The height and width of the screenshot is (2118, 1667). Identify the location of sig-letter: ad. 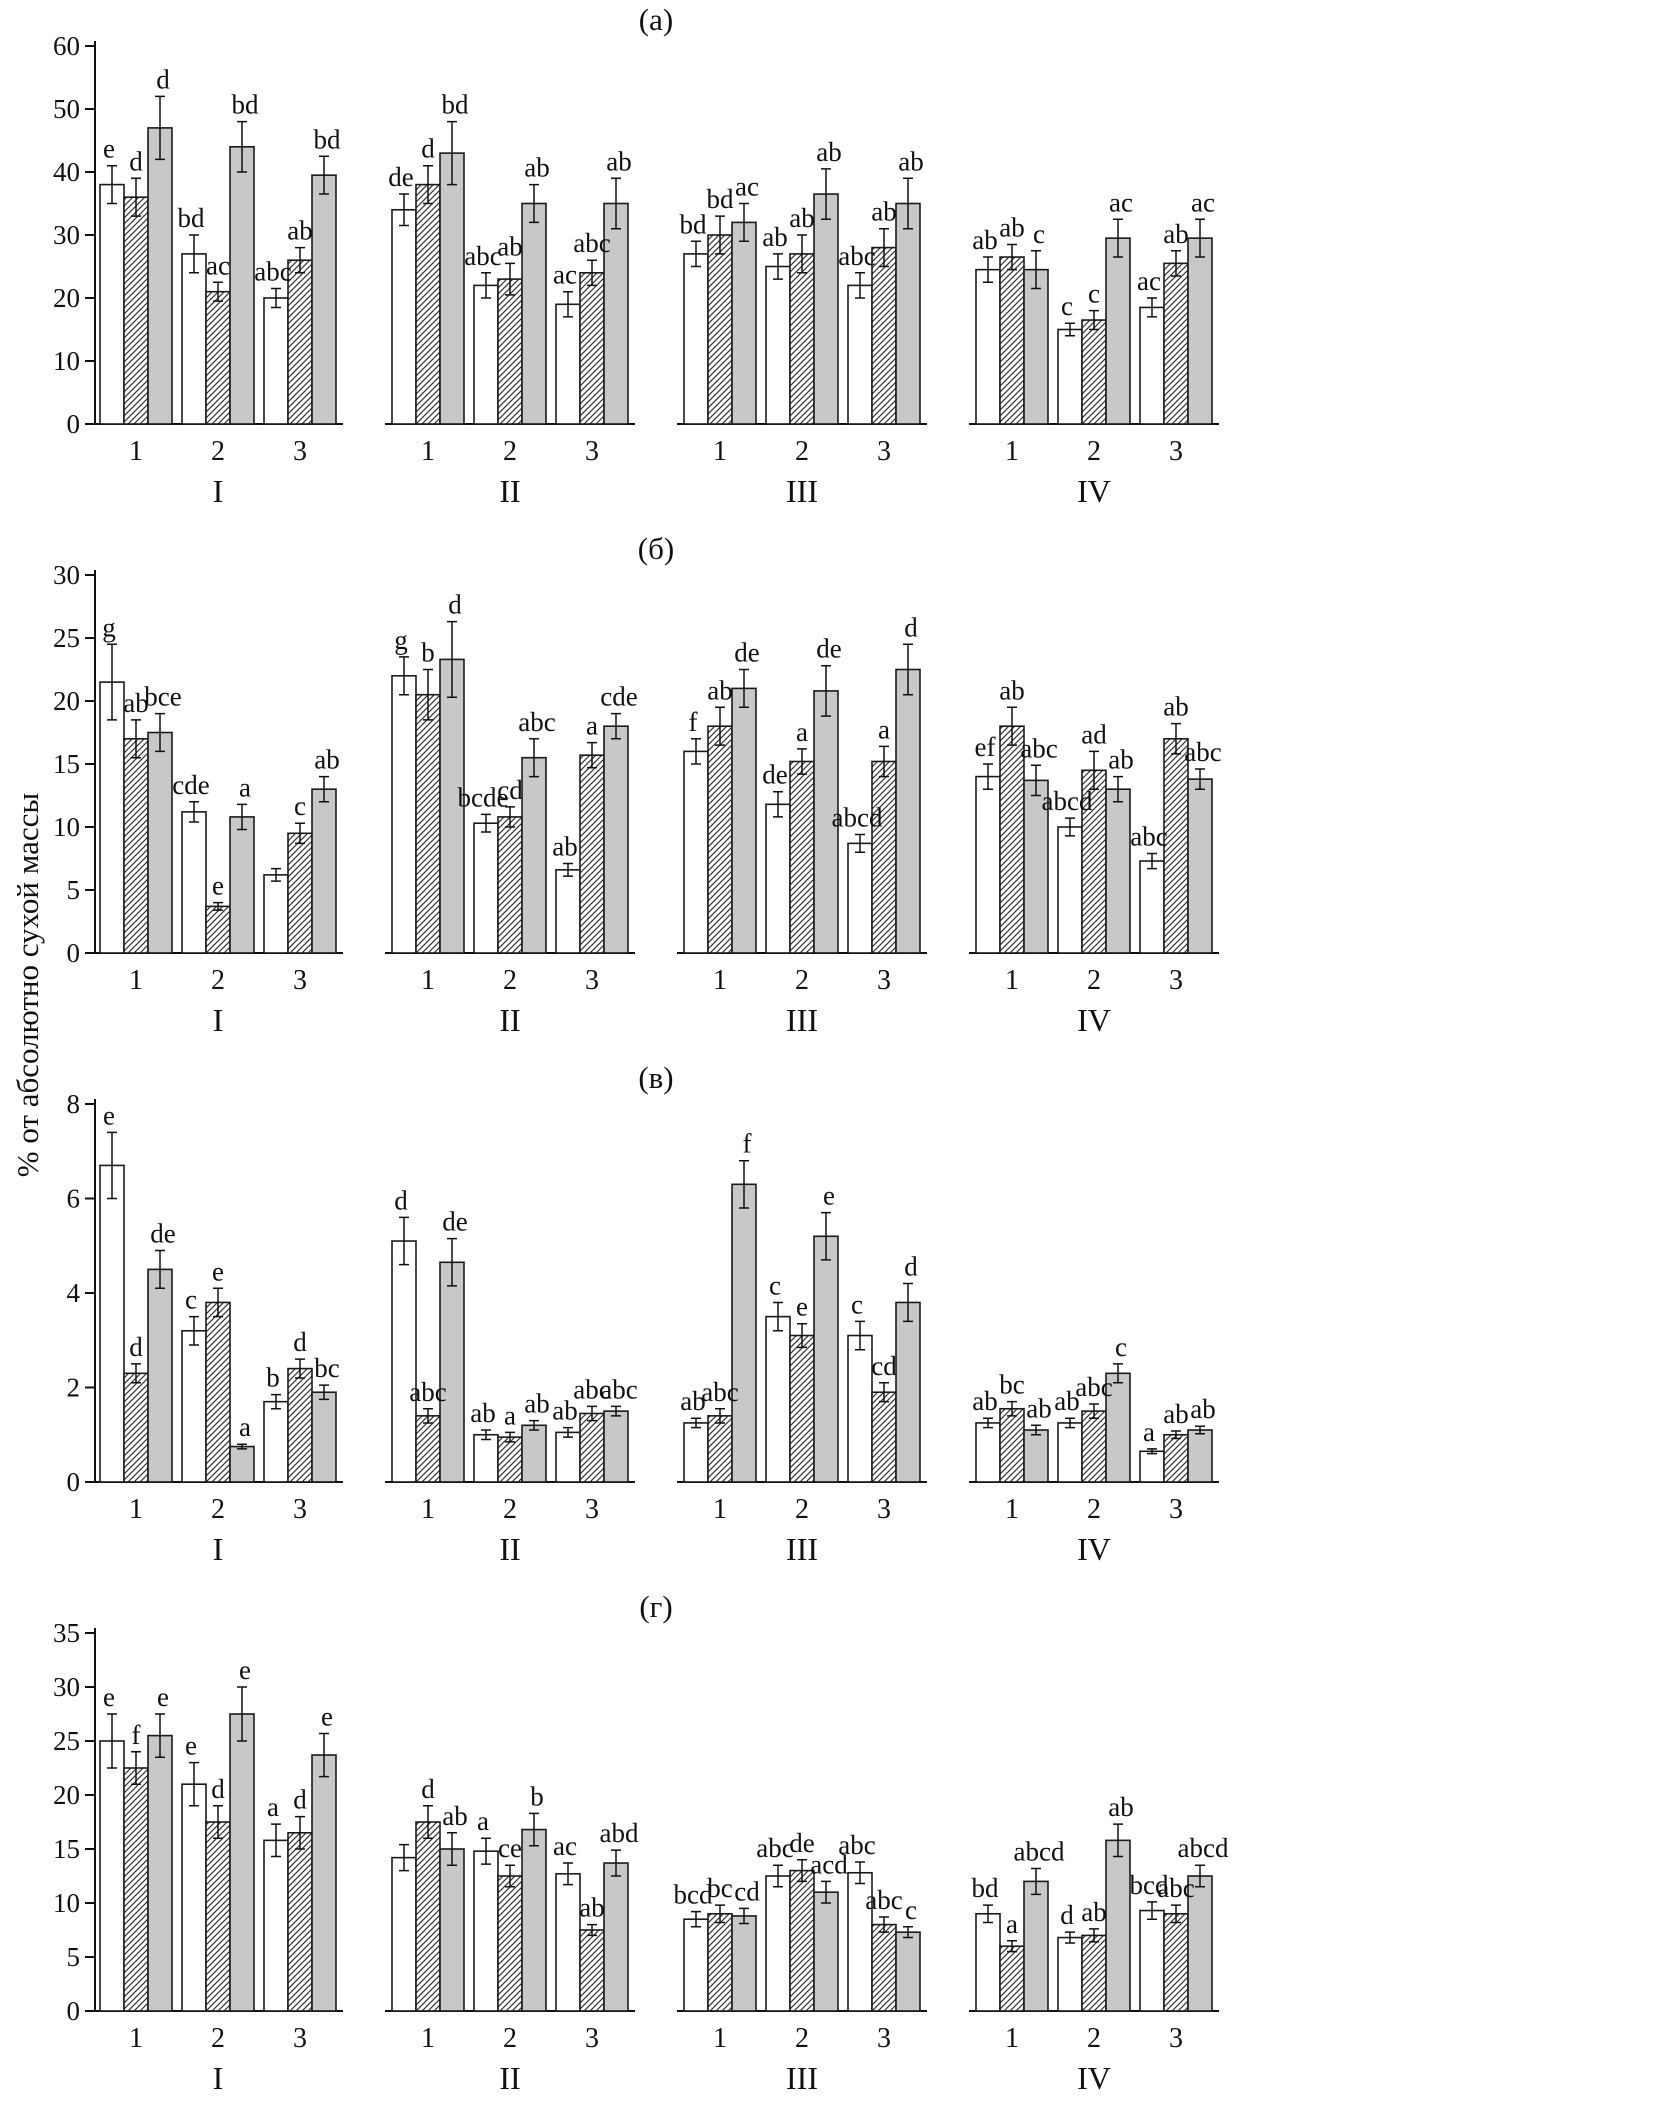
(1094, 734).